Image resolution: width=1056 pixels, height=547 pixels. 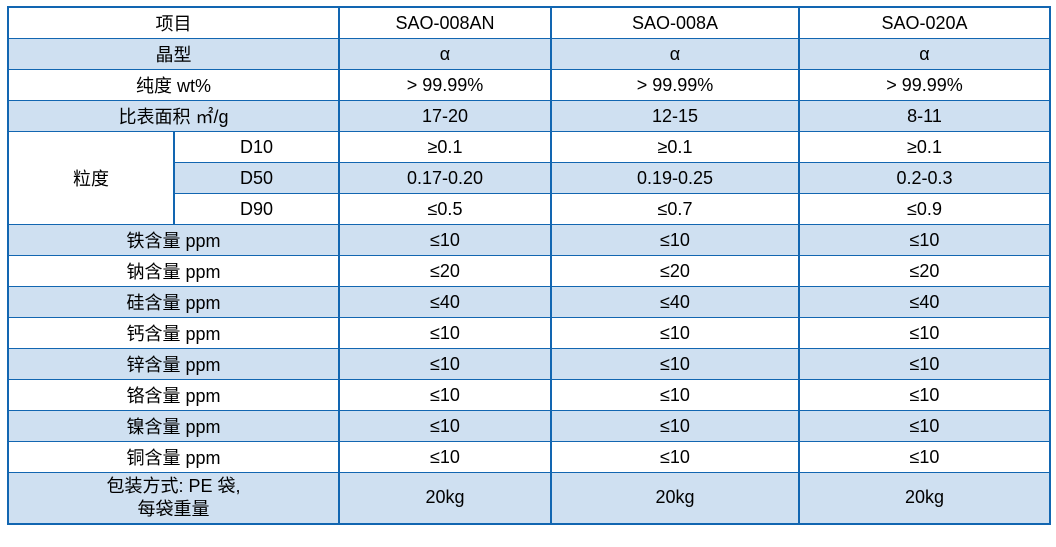 I want to click on sub-row-label: D50, so click(x=256, y=178).